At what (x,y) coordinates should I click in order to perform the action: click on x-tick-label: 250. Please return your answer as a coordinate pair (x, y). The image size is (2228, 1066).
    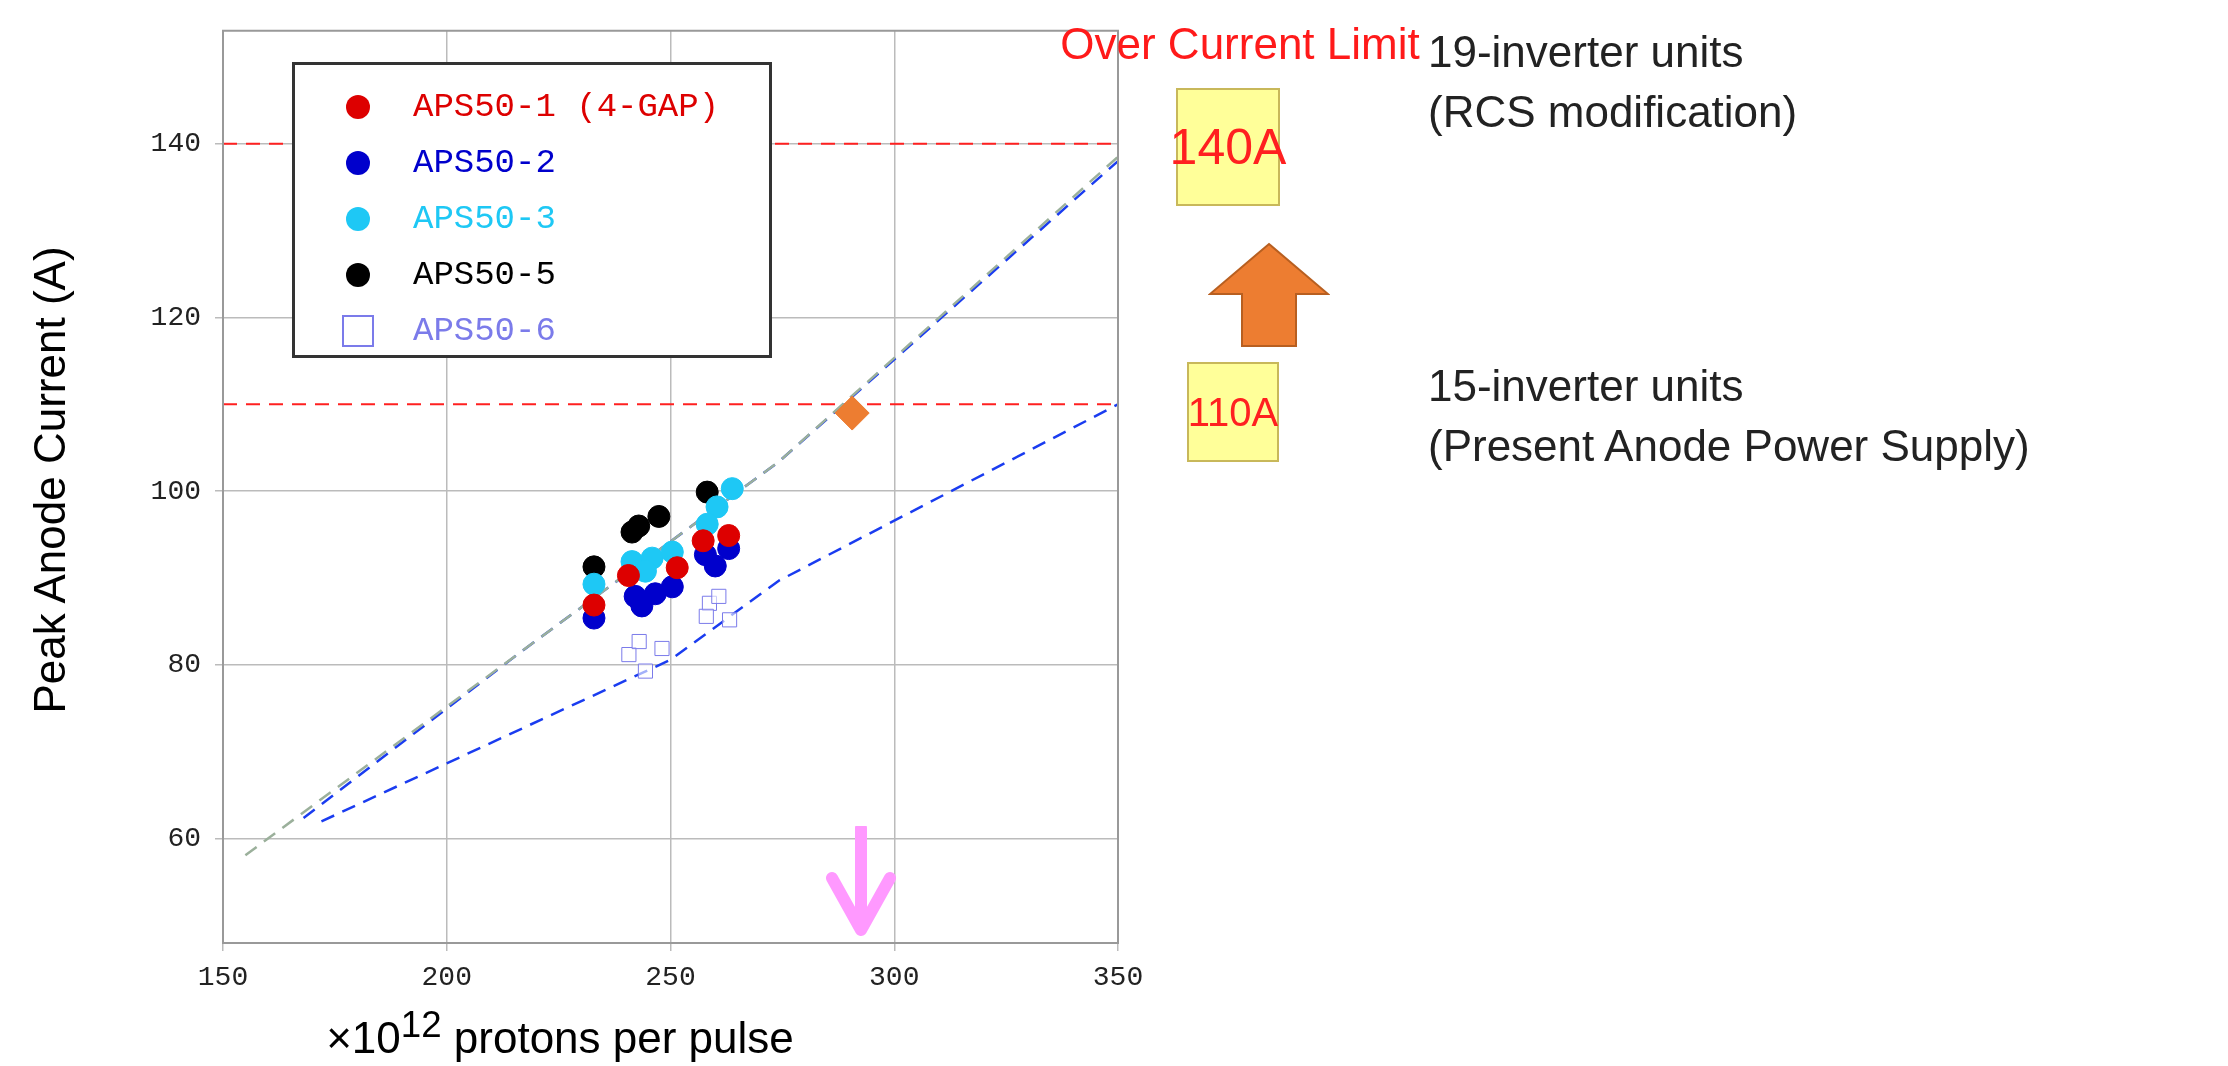
    Looking at the image, I should click on (670, 978).